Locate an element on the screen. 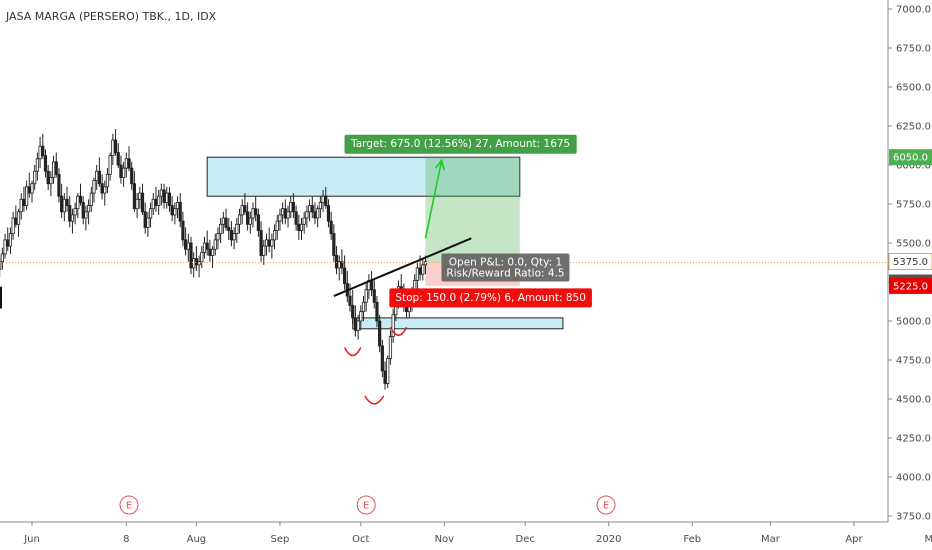 The image size is (932, 550). price-tag-label: 5375.0 is located at coordinates (910, 262).